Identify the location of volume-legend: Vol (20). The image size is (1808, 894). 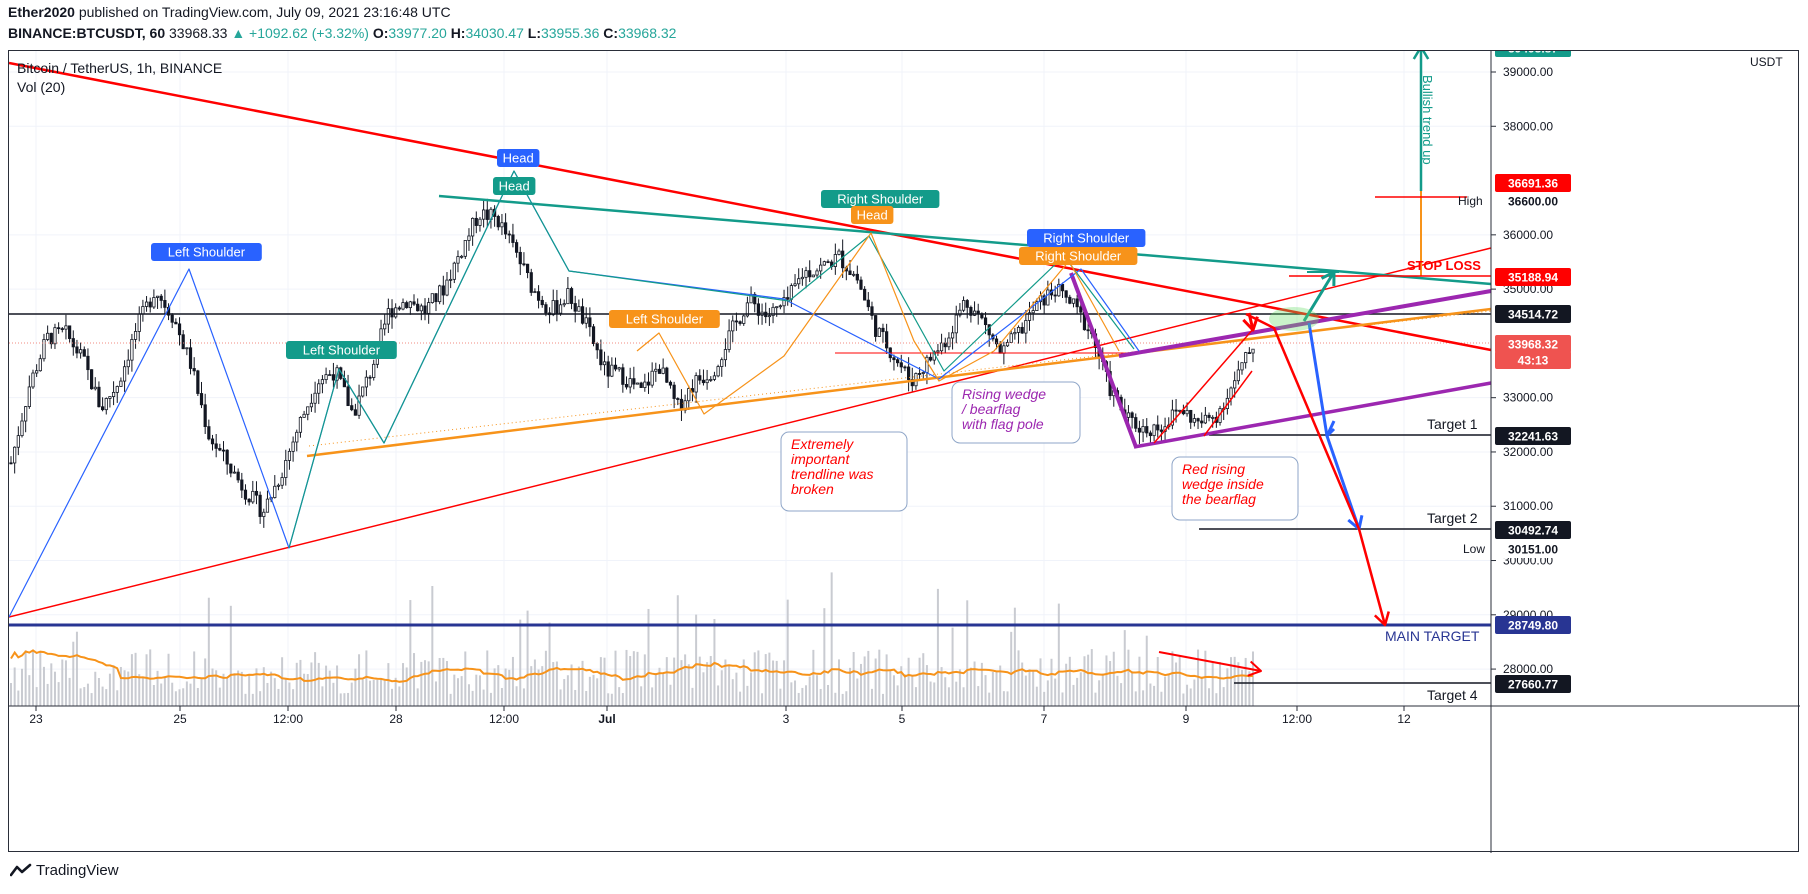
(41, 87).